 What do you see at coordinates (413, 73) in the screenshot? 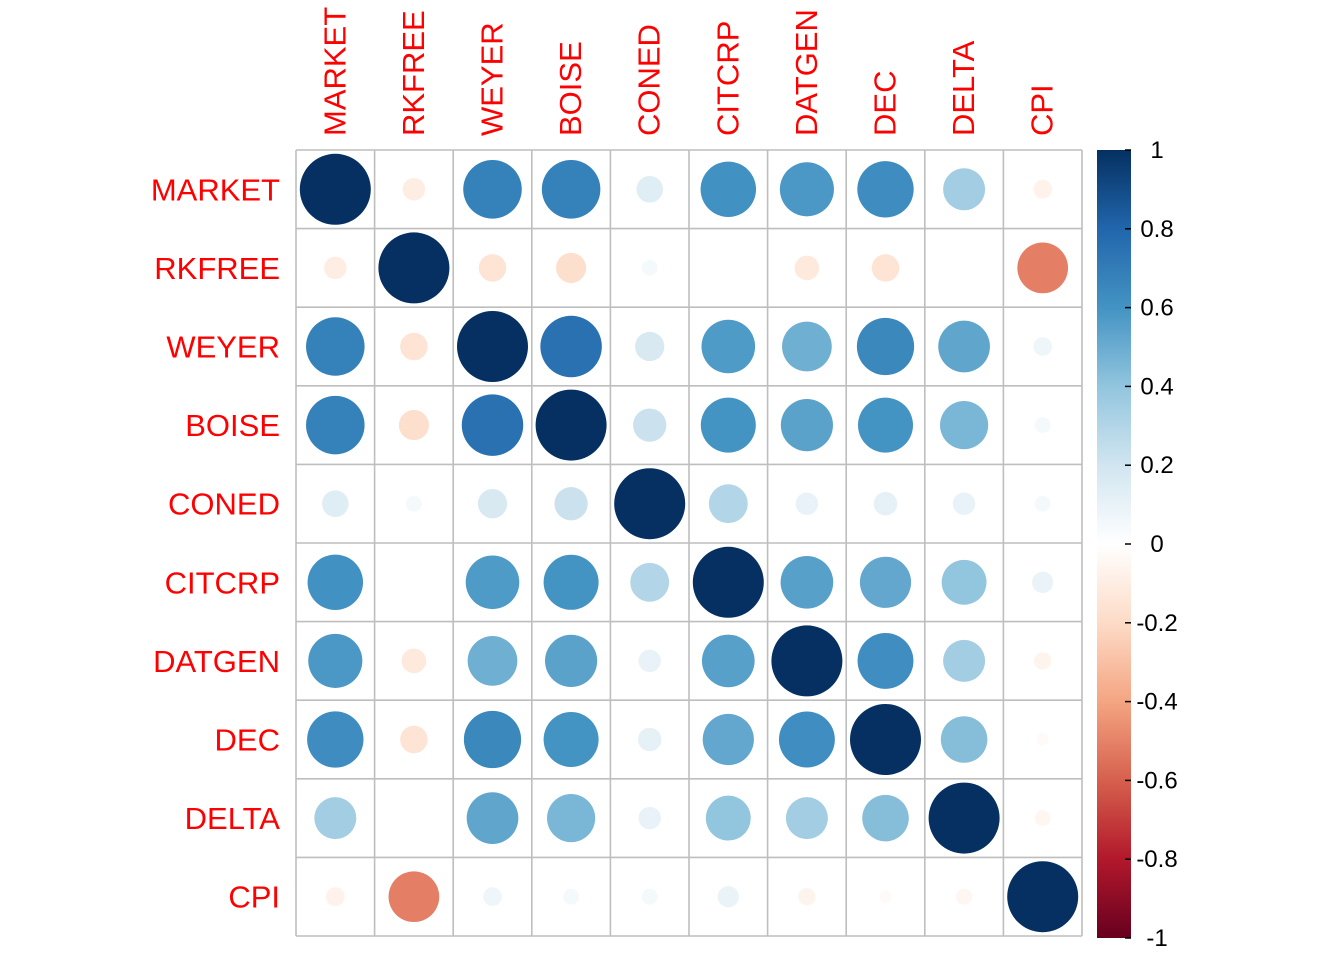
I see `column-label: RKFREE` at bounding box center [413, 73].